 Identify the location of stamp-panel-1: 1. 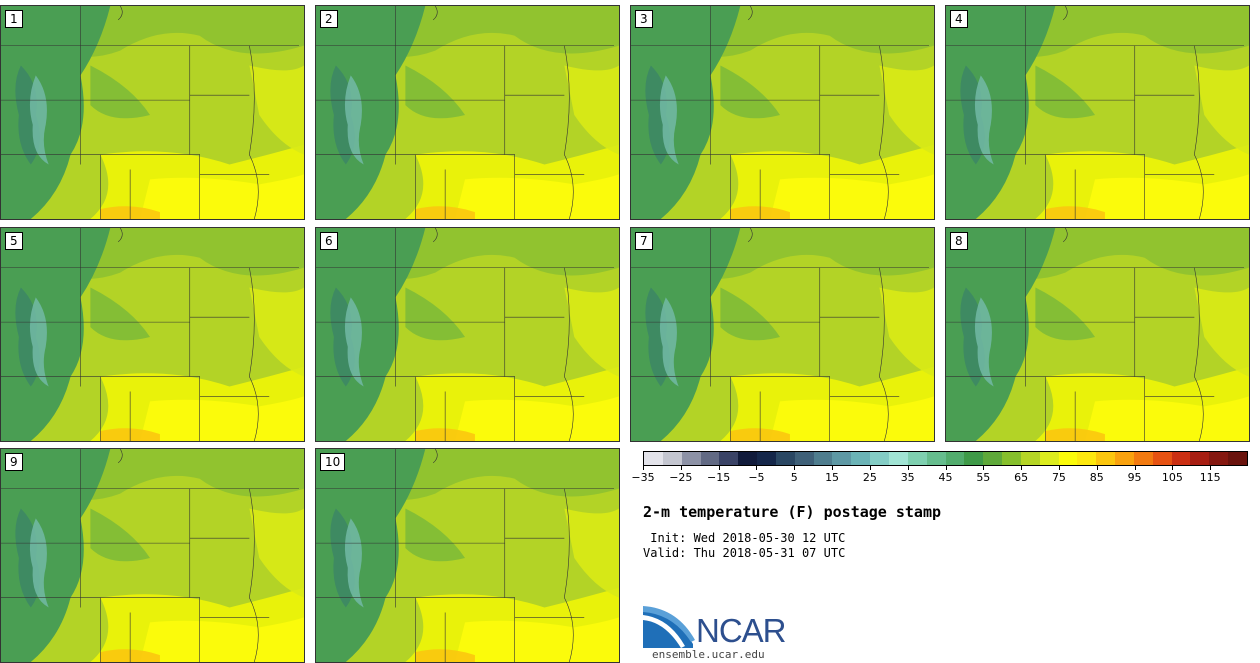
(152, 112).